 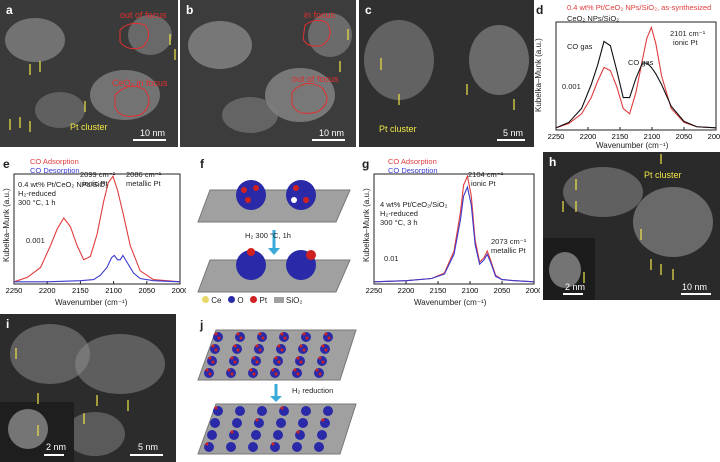 What do you see at coordinates (274, 236) in the screenshot?
I see `schematic-f` at bounding box center [274, 236].